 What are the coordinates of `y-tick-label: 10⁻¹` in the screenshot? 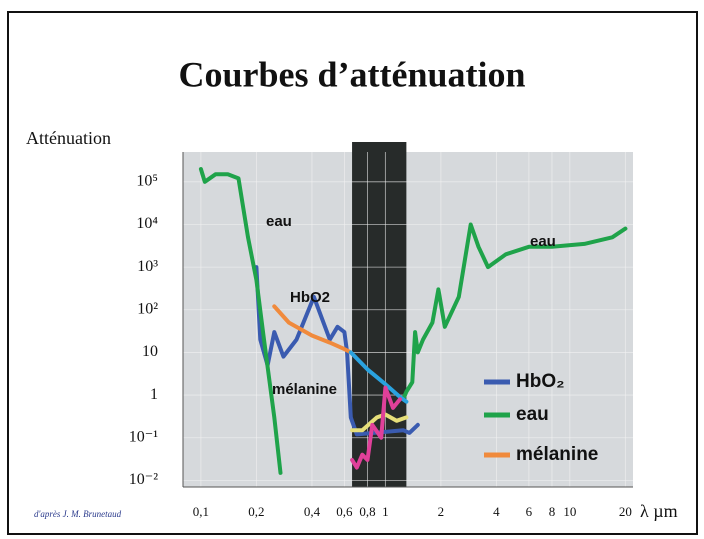 It's located at (143, 436).